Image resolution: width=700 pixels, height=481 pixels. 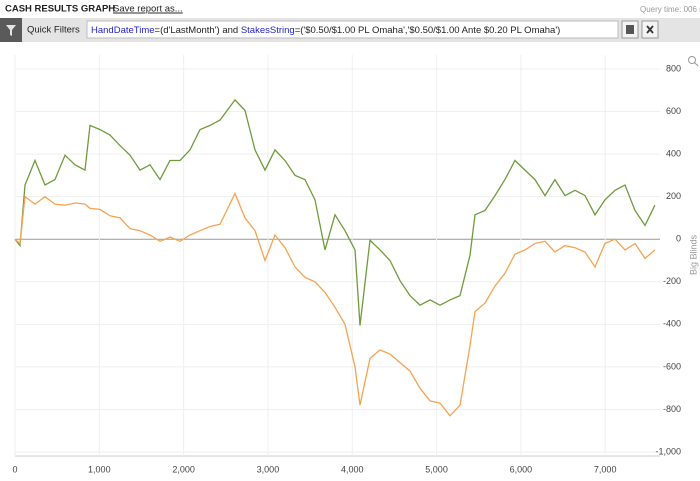 I want to click on filter-token: HandDateTime, so click(x=123, y=30).